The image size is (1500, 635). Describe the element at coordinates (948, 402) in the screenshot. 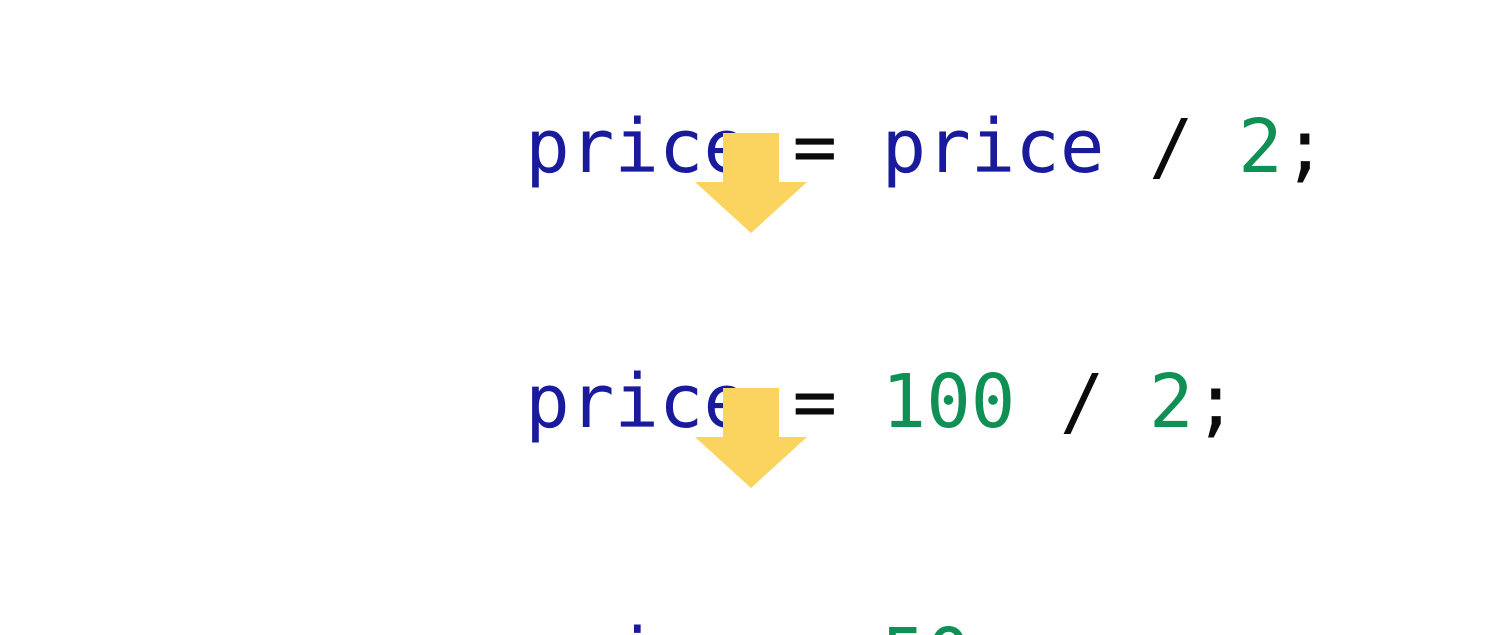

I see `token-number: 100` at that location.